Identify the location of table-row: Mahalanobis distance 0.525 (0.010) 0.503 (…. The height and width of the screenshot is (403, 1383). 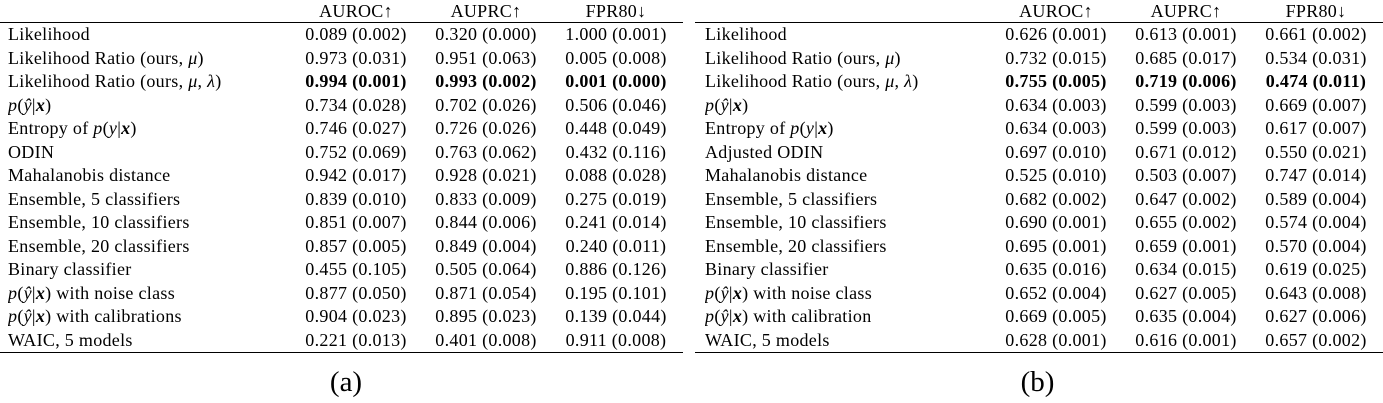
(1039, 176).